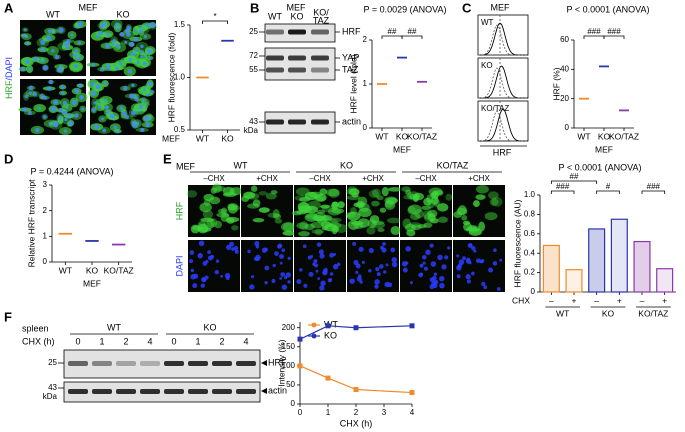 Image resolution: width=685 pixels, height=432 pixels. Describe the element at coordinates (331, 324) in the screenshot. I see `legend-label: WT` at that location.